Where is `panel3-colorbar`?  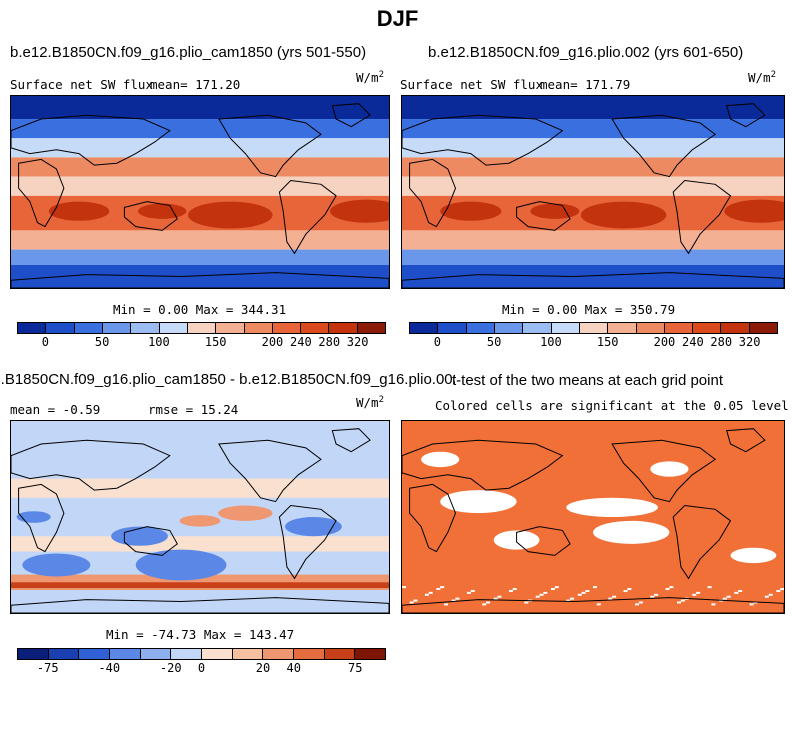 panel3-colorbar is located at coordinates (201, 654).